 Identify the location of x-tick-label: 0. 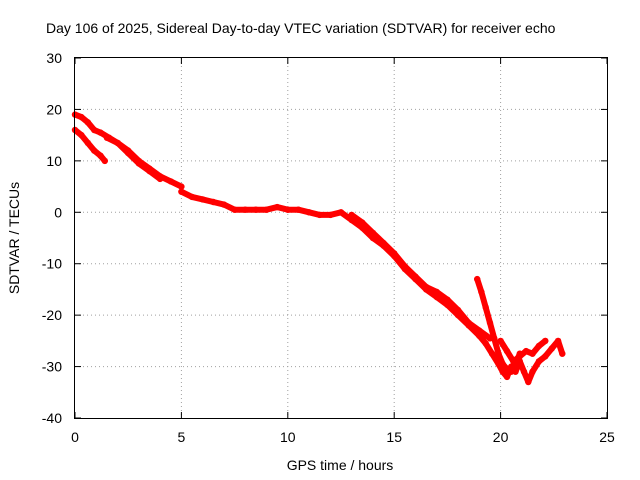
(75, 437).